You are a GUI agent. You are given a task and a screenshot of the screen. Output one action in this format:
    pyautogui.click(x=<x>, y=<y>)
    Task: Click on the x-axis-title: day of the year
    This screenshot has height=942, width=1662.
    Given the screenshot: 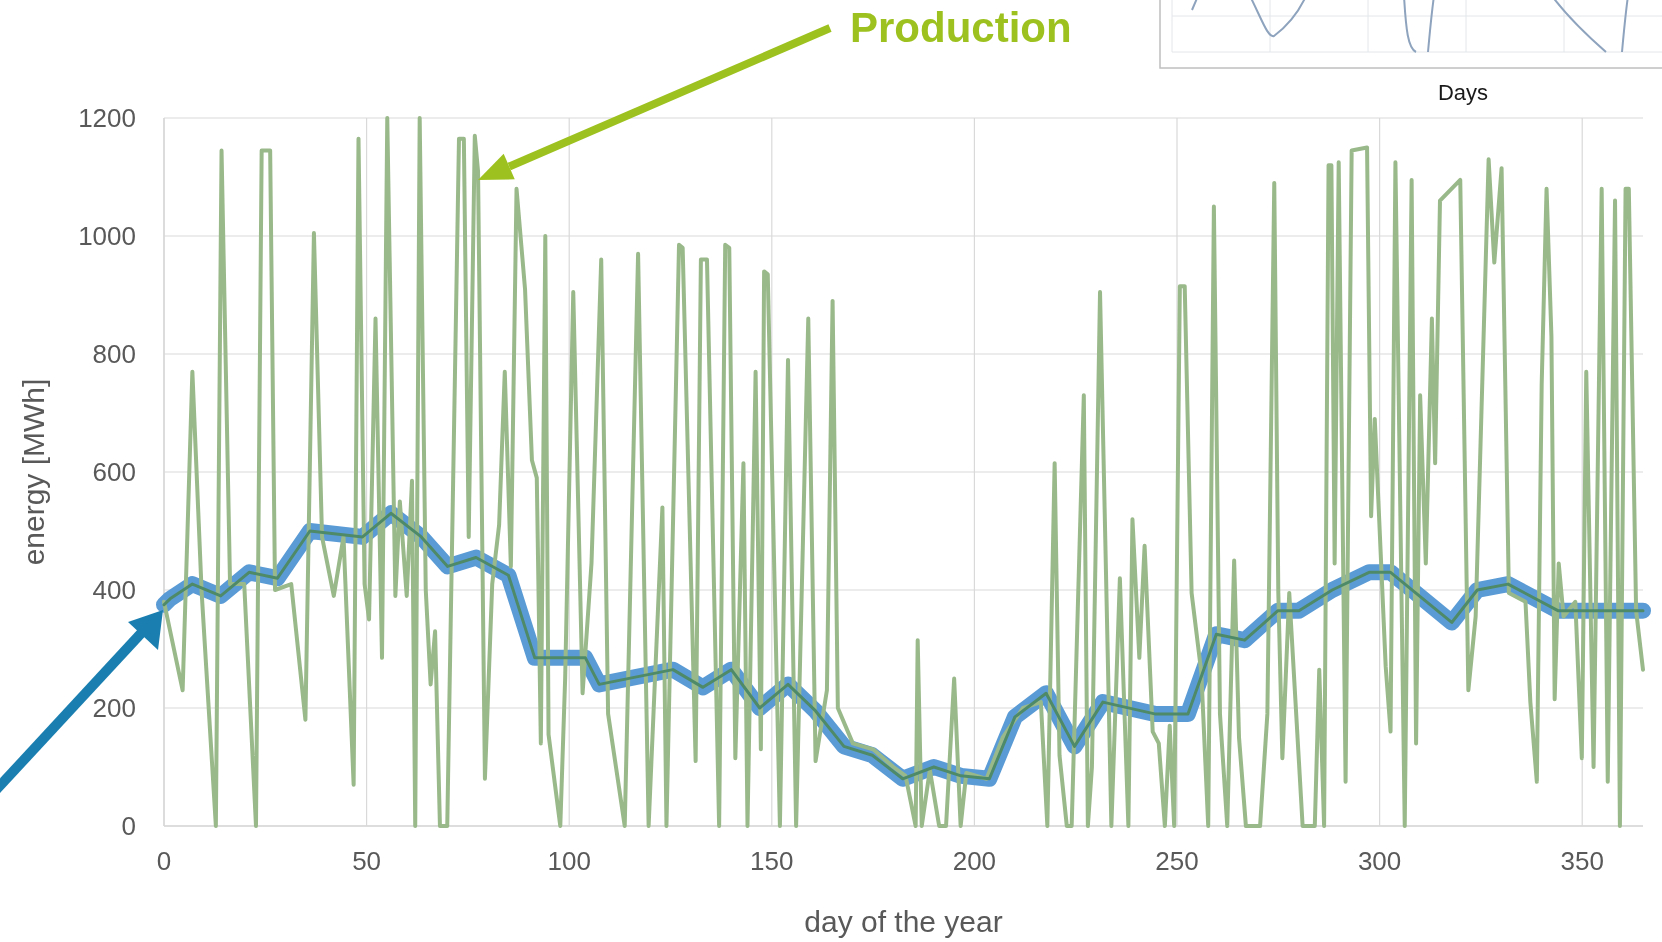 What is the action you would take?
    pyautogui.click(x=903, y=921)
    